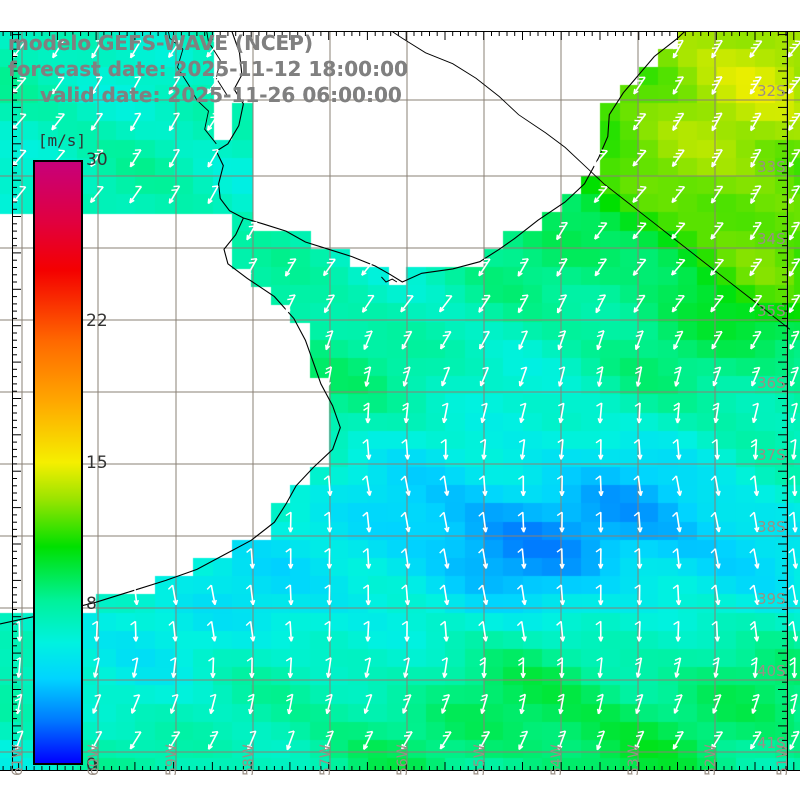 The height and width of the screenshot is (800, 800). What do you see at coordinates (18, 760) in the screenshot?
I see `lon-label-61W: 61W` at bounding box center [18, 760].